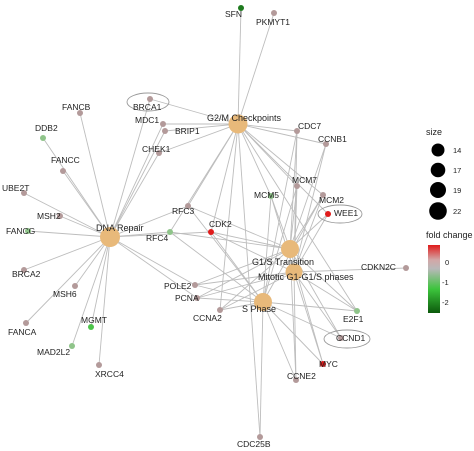 The image size is (474, 451). I want to click on gene-label: XRCC4, so click(109, 374).